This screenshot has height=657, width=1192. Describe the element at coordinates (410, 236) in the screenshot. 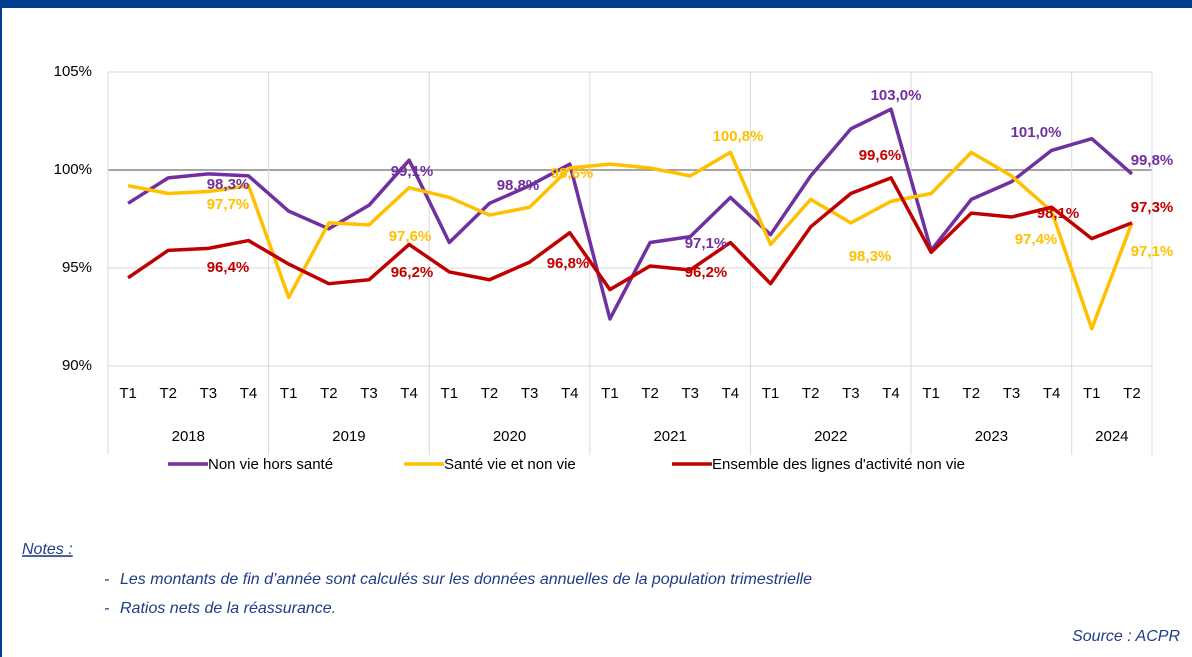

I see `annotation: 97,6%` at that location.